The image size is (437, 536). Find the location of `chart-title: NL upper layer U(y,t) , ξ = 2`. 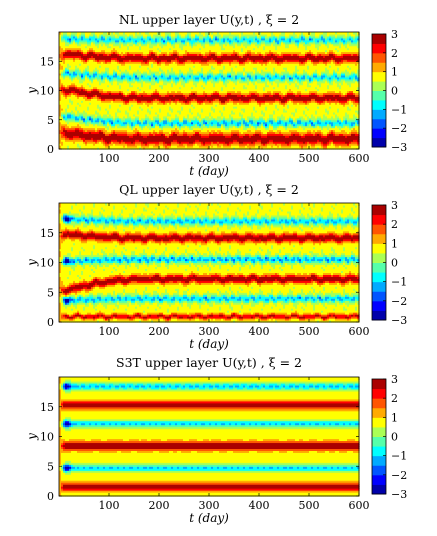

chart-title: NL upper layer U(y,t) , ξ = 2 is located at coordinates (209, 19).